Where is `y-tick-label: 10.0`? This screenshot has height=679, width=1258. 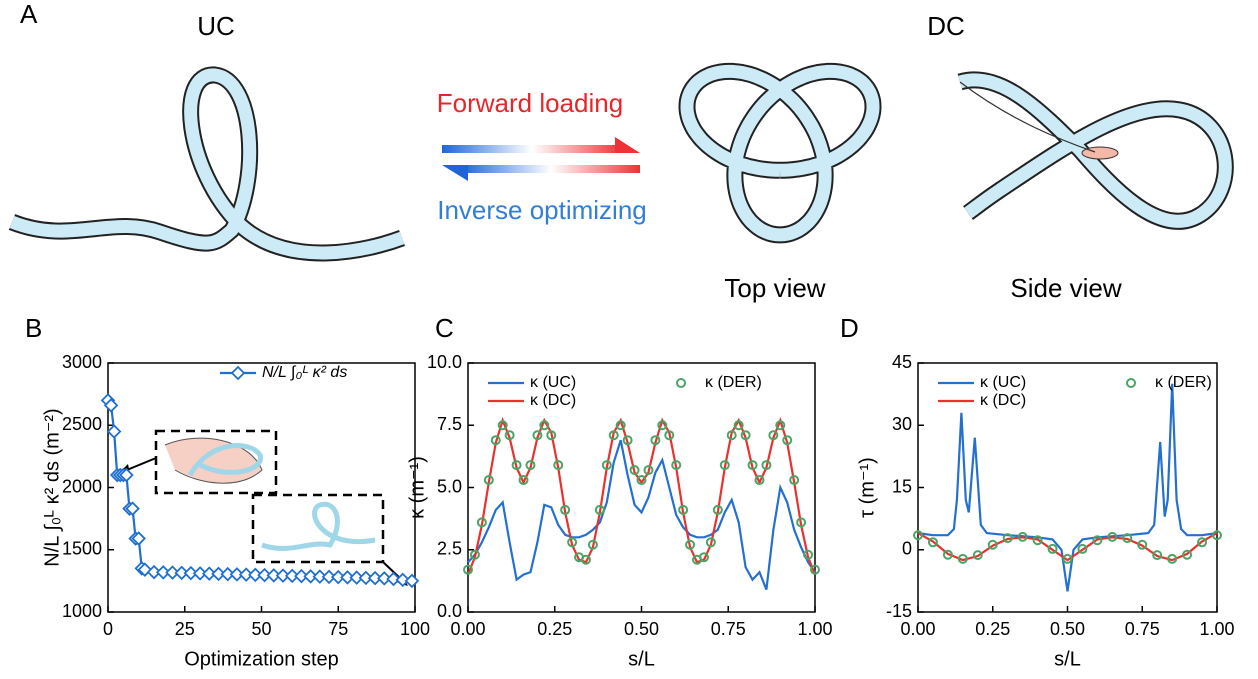
y-tick-label: 10.0 is located at coordinates (444, 362).